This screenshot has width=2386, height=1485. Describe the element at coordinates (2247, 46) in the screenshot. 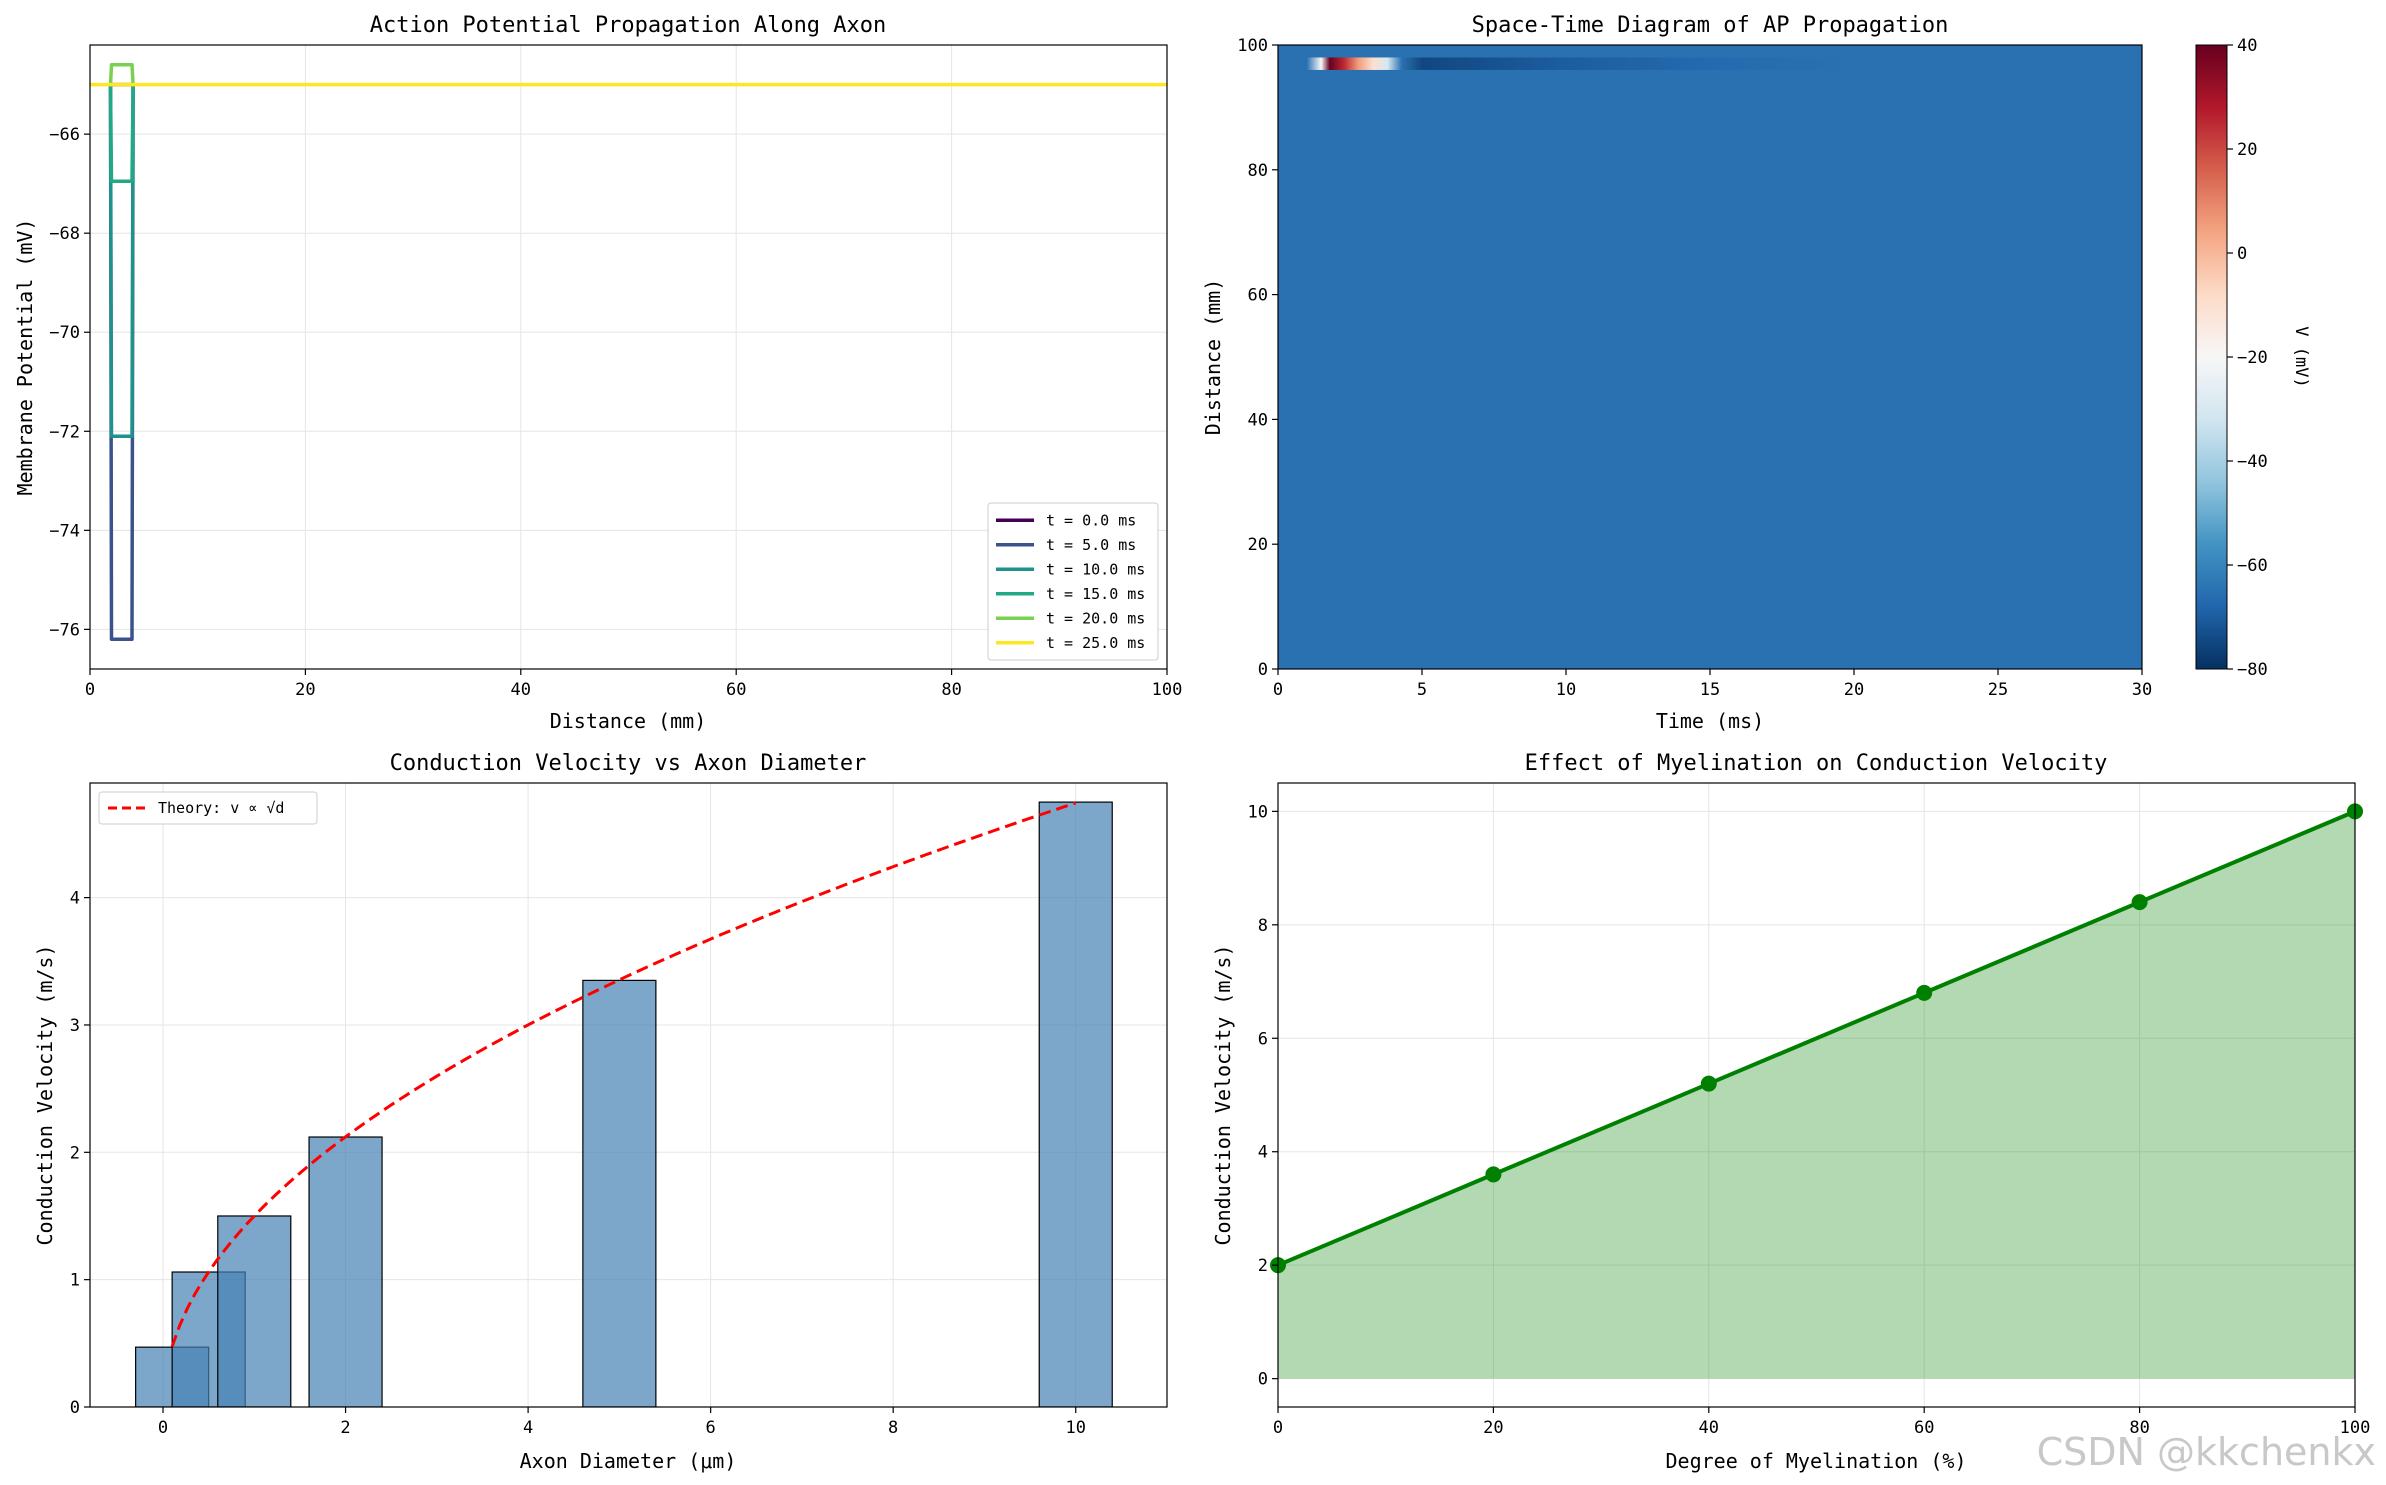

I see `cb-tick-label: 40` at that location.